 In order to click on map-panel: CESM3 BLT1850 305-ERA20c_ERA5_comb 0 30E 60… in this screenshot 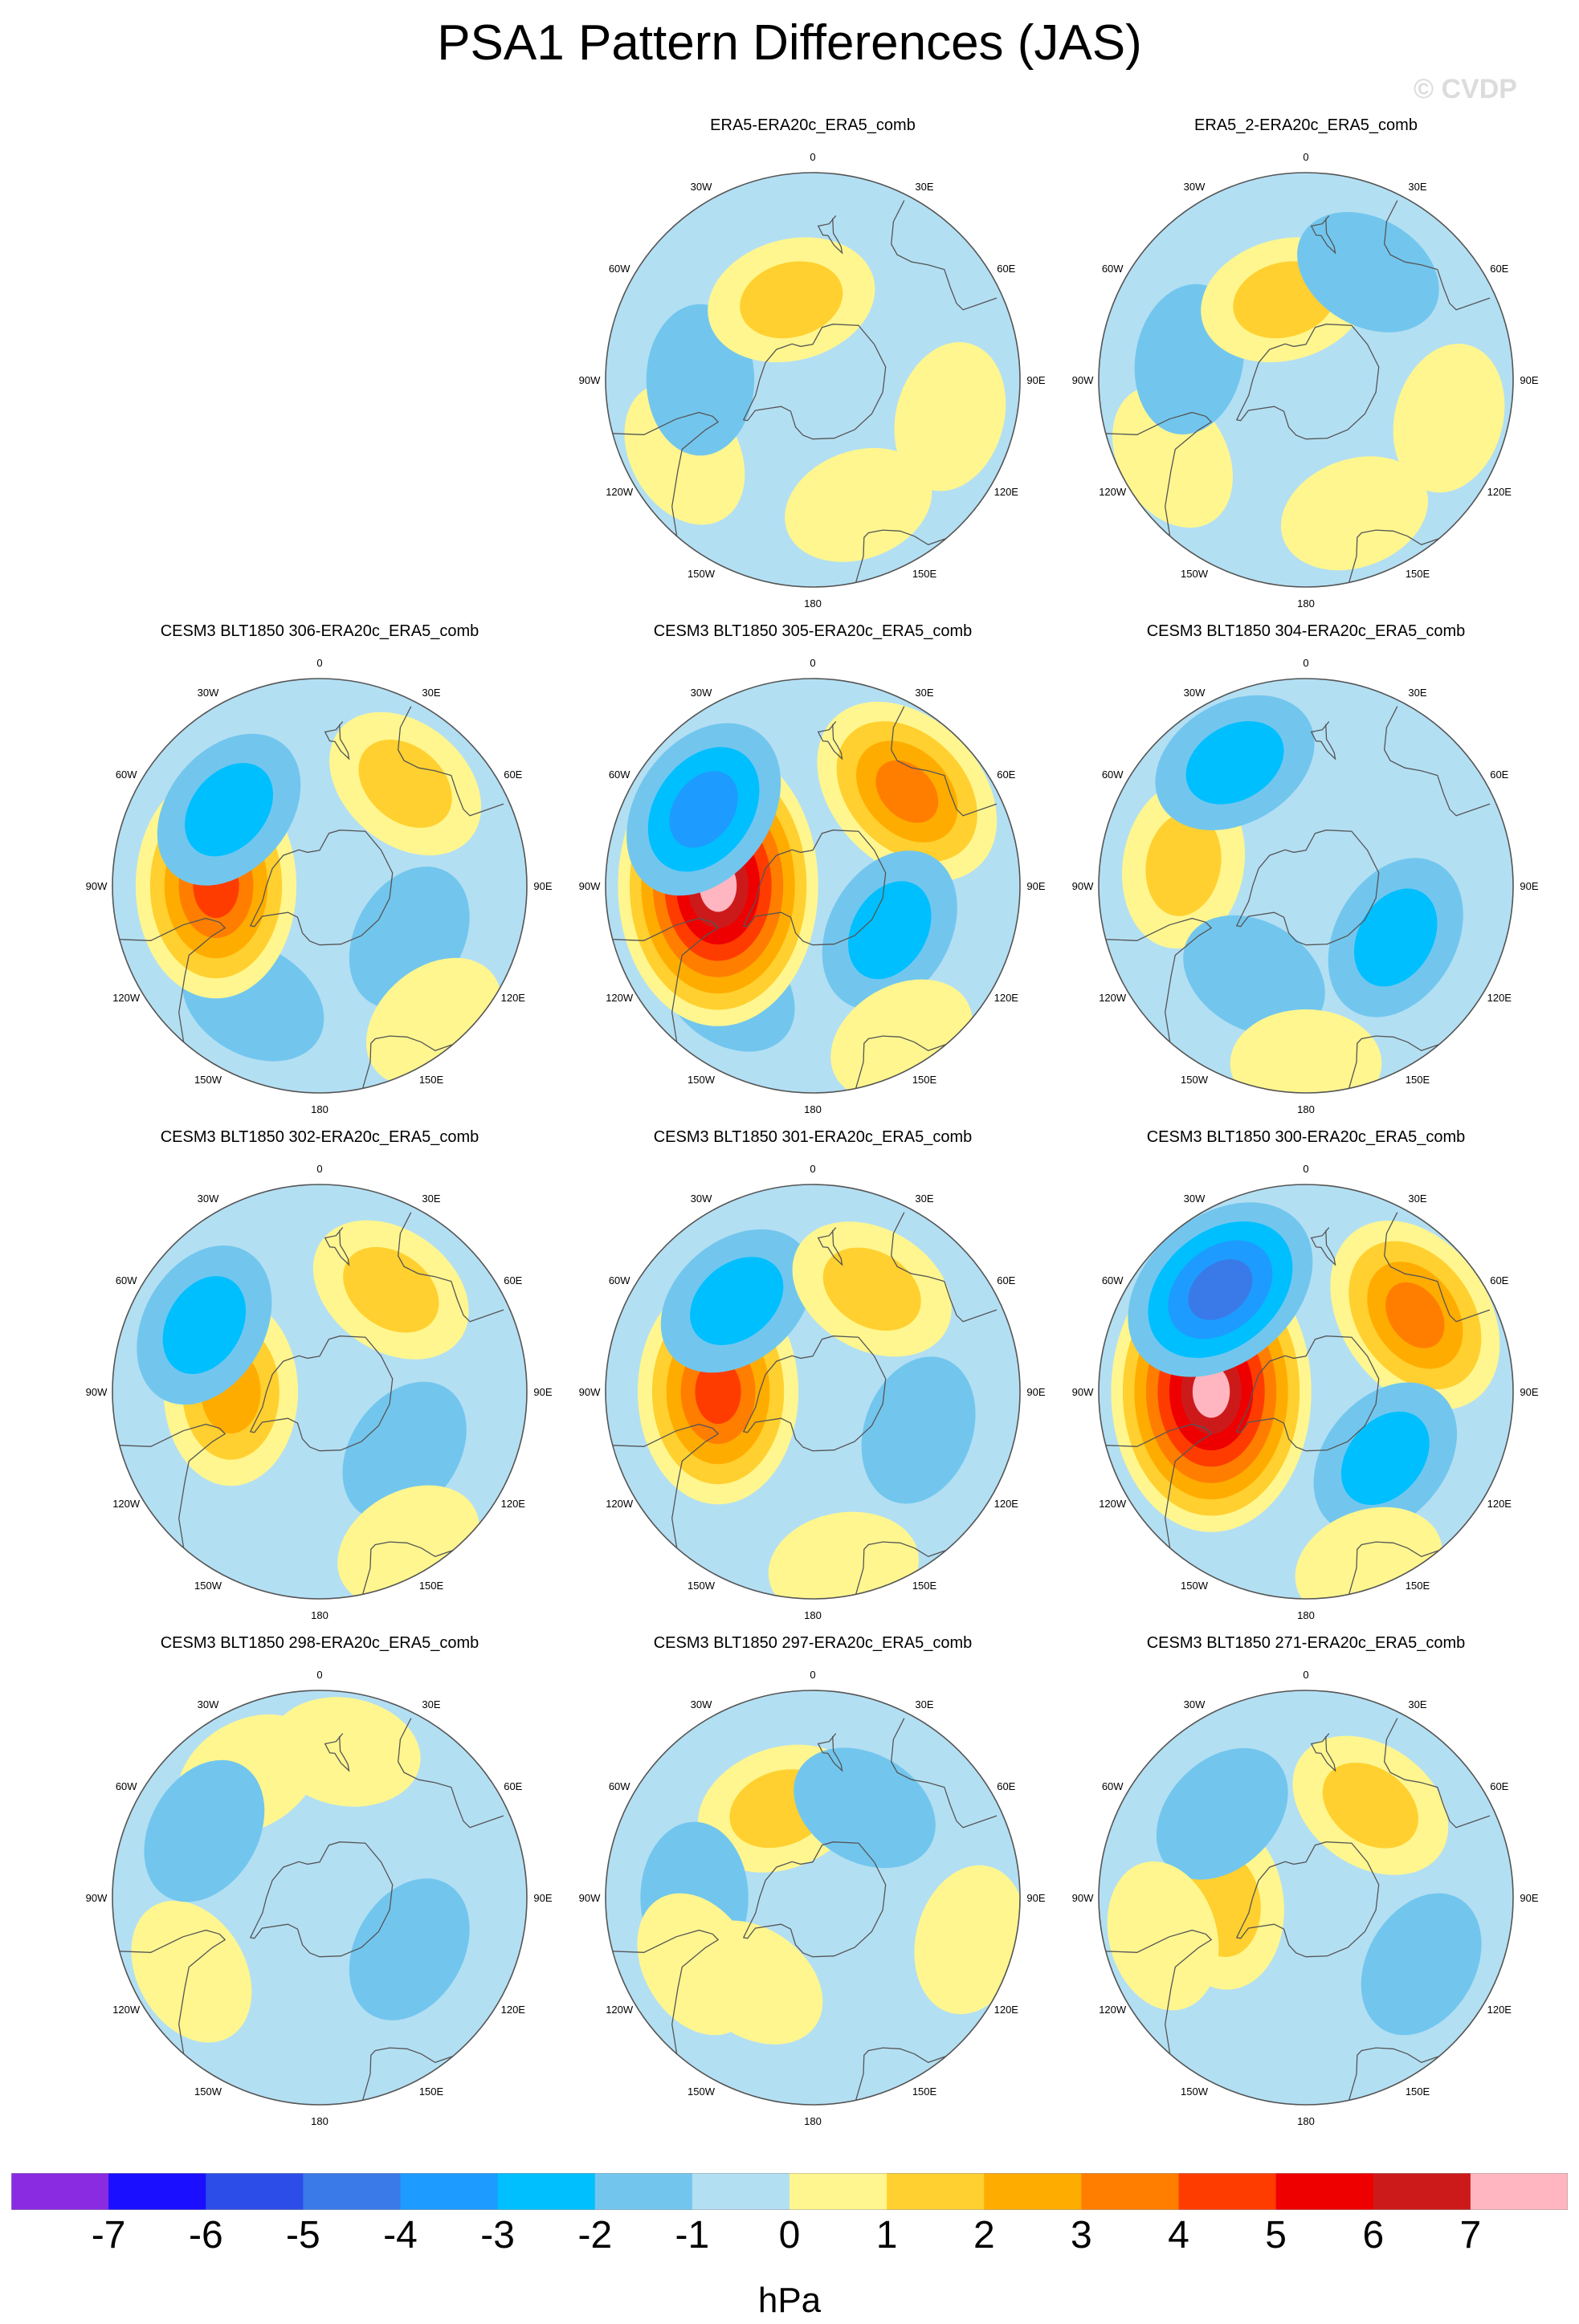, I will do `click(813, 871)`.